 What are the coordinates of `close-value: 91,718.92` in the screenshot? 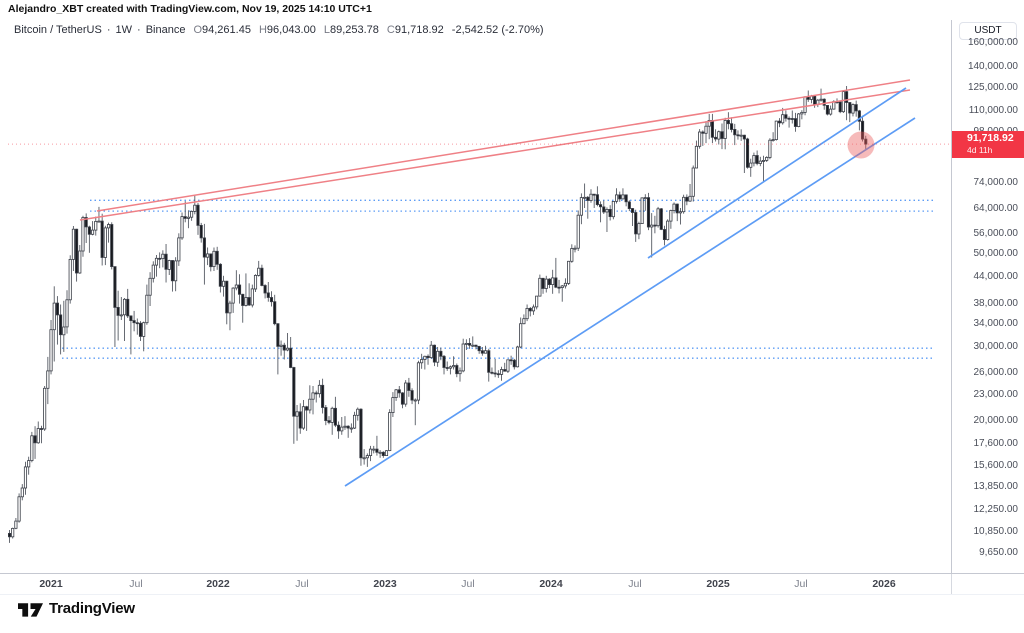 It's located at (419, 30).